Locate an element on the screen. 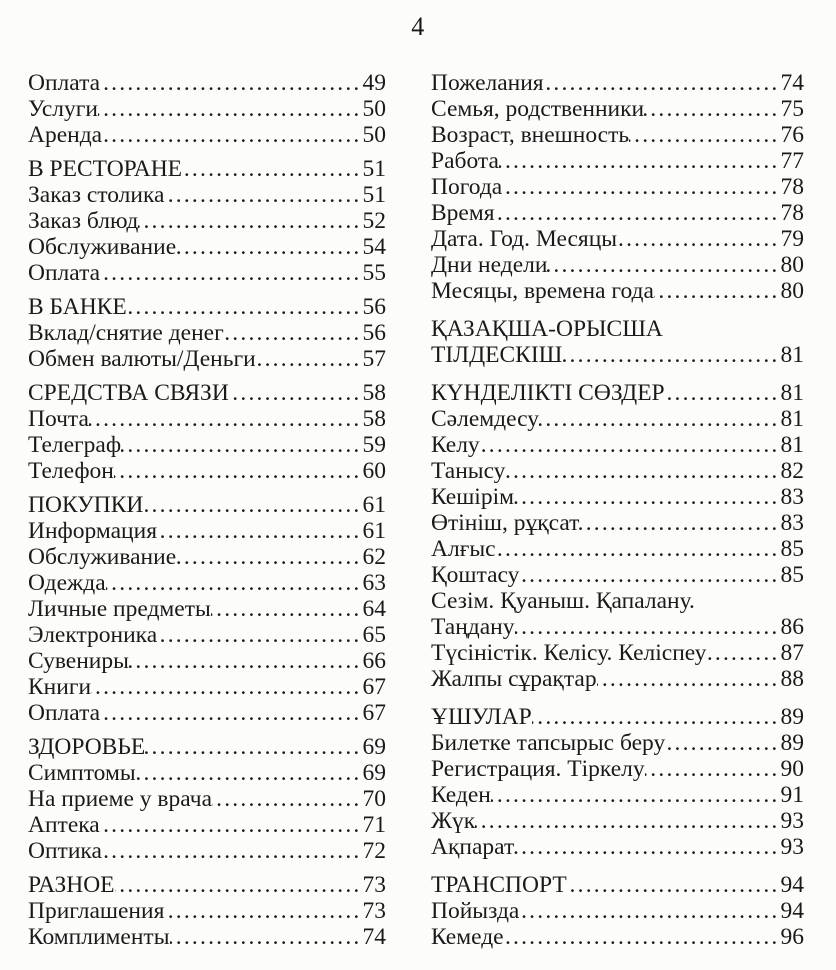 The width and height of the screenshot is (836, 970). entry-label: Билетке тапсырыс беру is located at coordinates (548, 743).